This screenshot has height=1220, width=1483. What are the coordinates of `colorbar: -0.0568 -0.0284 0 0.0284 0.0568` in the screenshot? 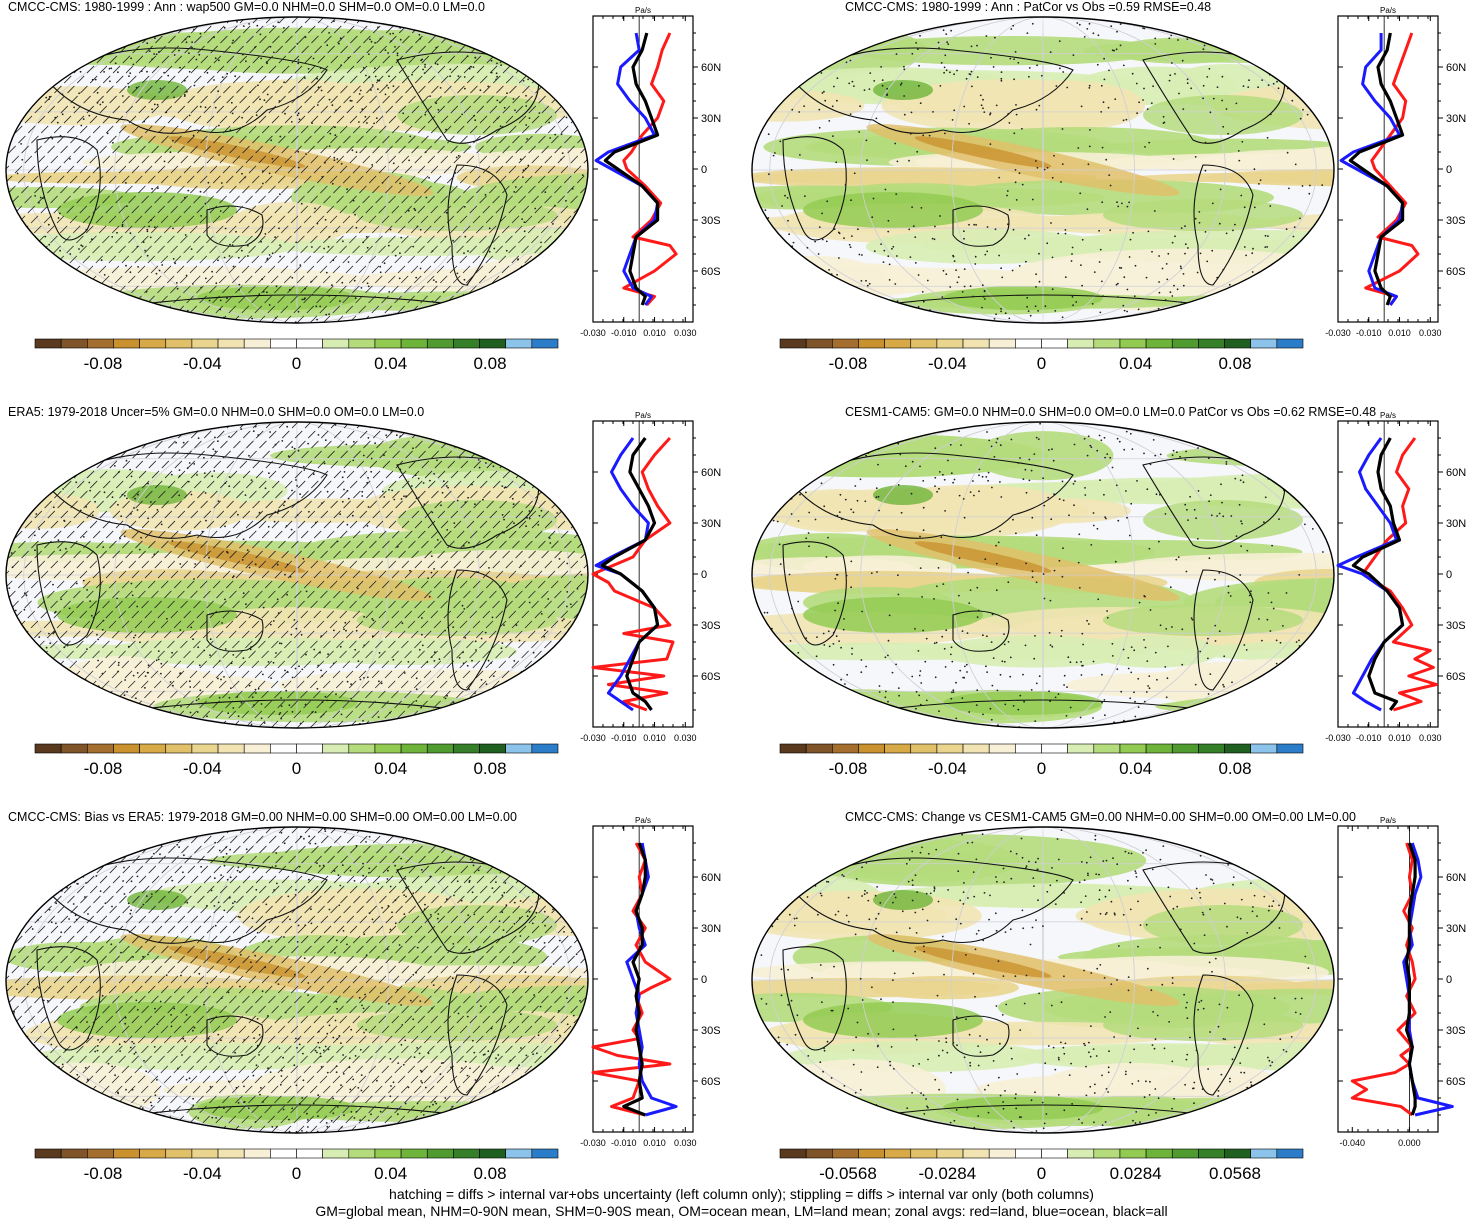 It's located at (1041, 1165).